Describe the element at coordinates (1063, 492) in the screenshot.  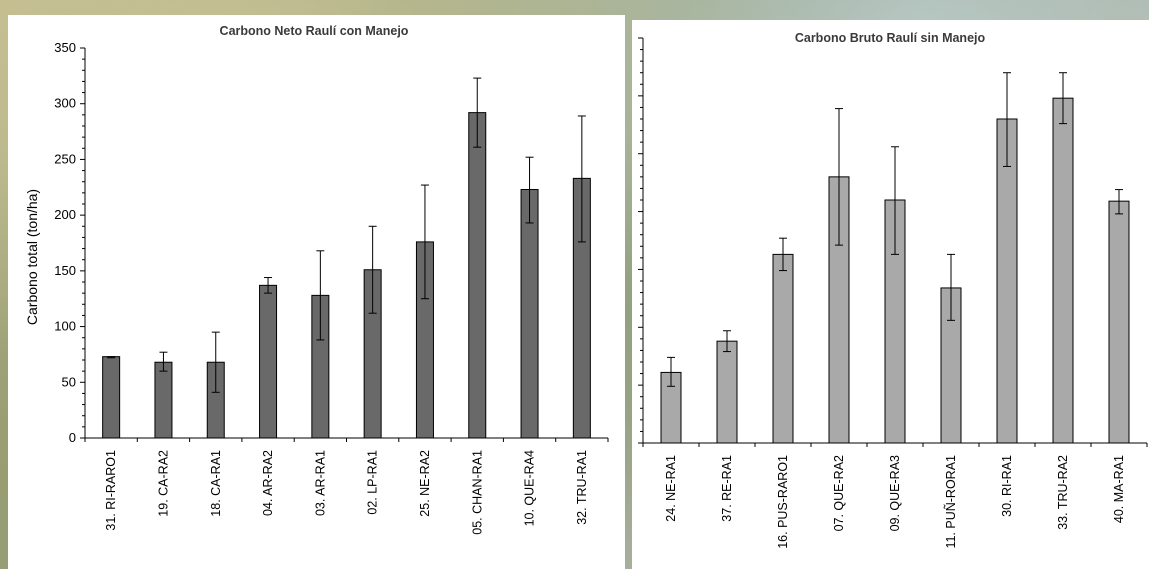
I see `x-category-label: 33. TRU-RA2` at that location.